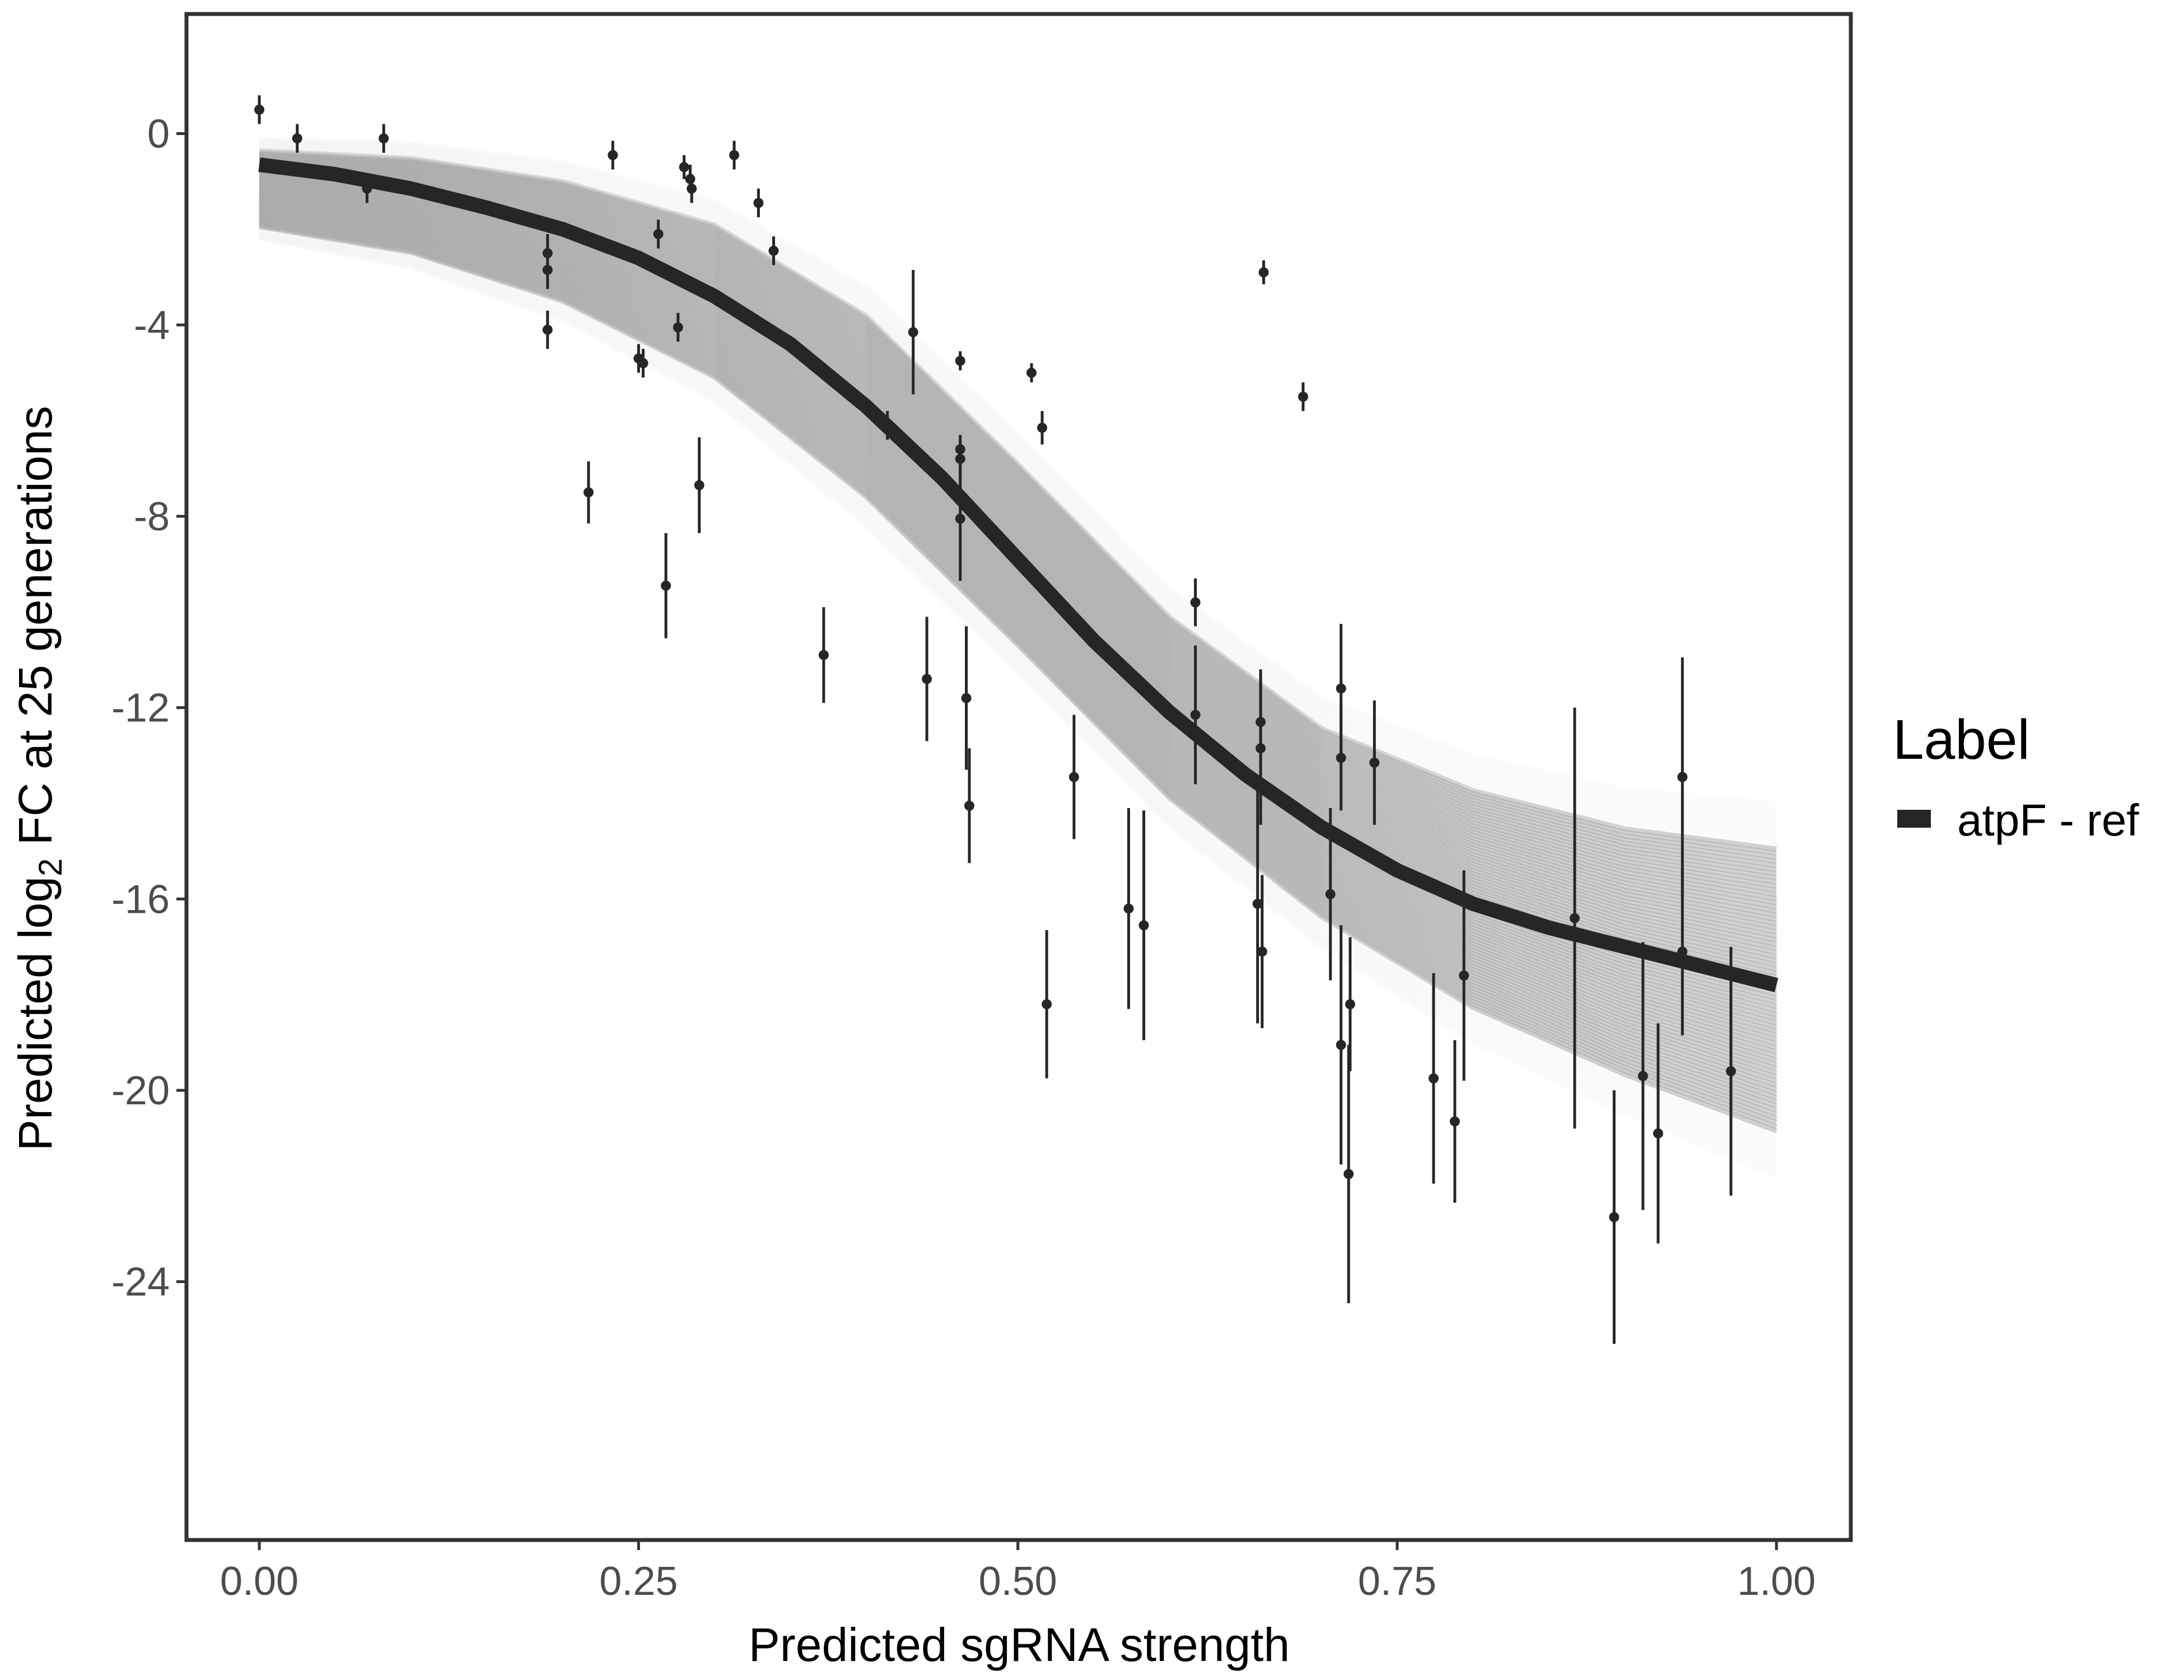 The width and height of the screenshot is (2184, 1680). I want to click on x-tick-label: 1.00, so click(1777, 1582).